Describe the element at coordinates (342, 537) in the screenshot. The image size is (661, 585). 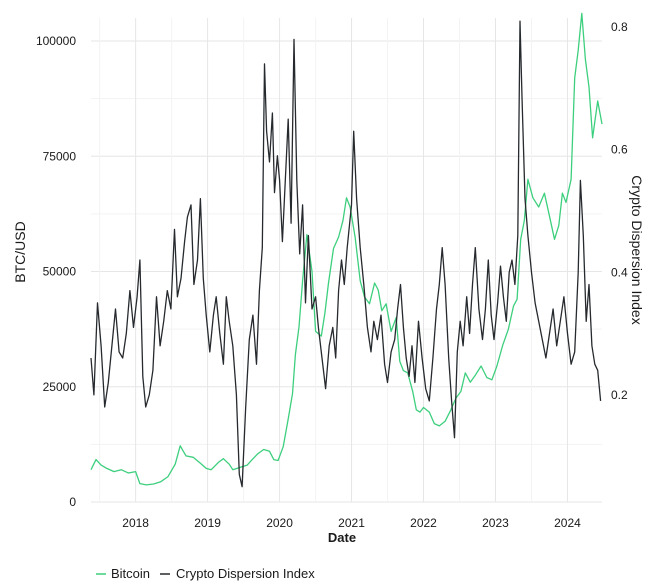
I see `x-axis-title: Date` at that location.